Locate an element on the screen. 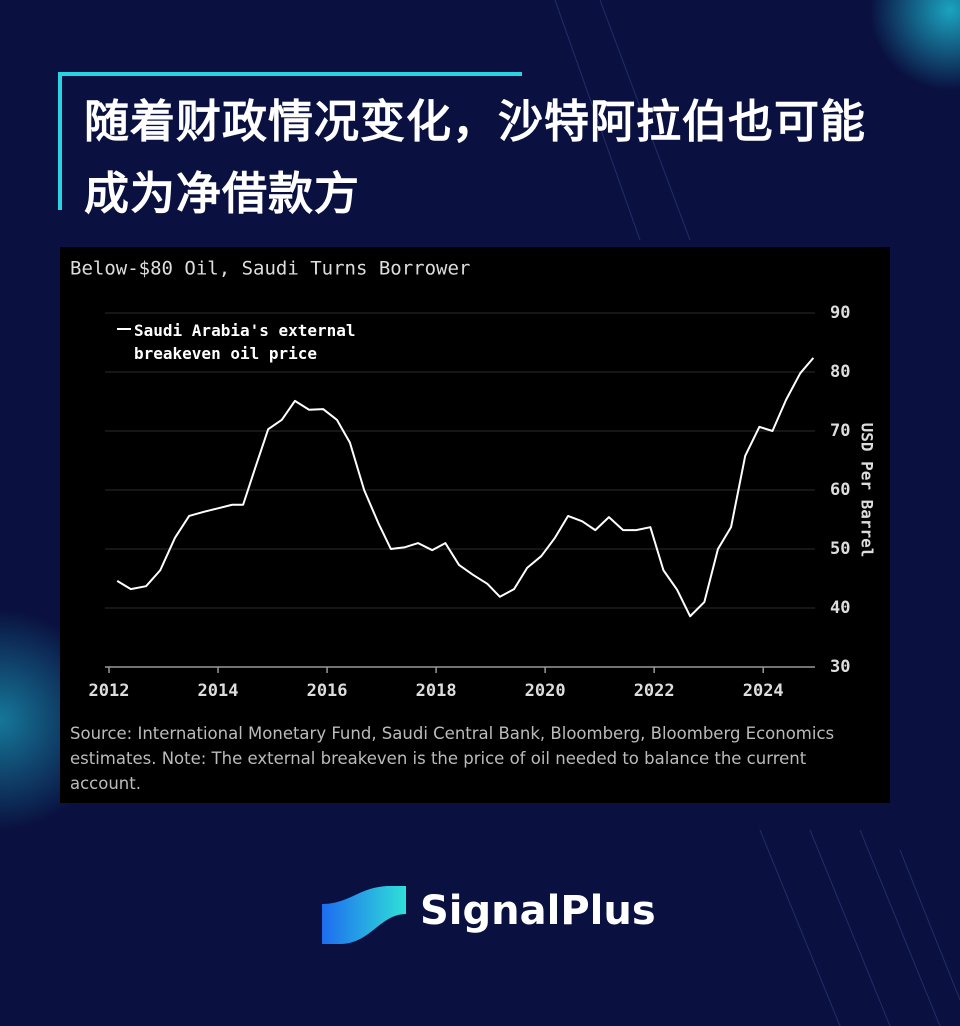 This screenshot has width=960, height=1026. x-tick-label: 2012 is located at coordinates (109, 691).